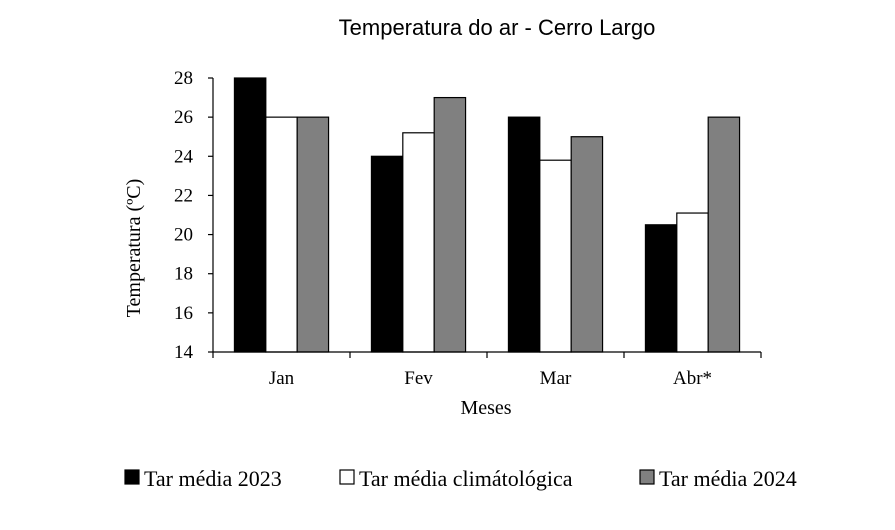 The image size is (895, 530). What do you see at coordinates (193, 215) in the screenshot?
I see `y-ticks: 14 16 18 20 22 24 26 28` at bounding box center [193, 215].